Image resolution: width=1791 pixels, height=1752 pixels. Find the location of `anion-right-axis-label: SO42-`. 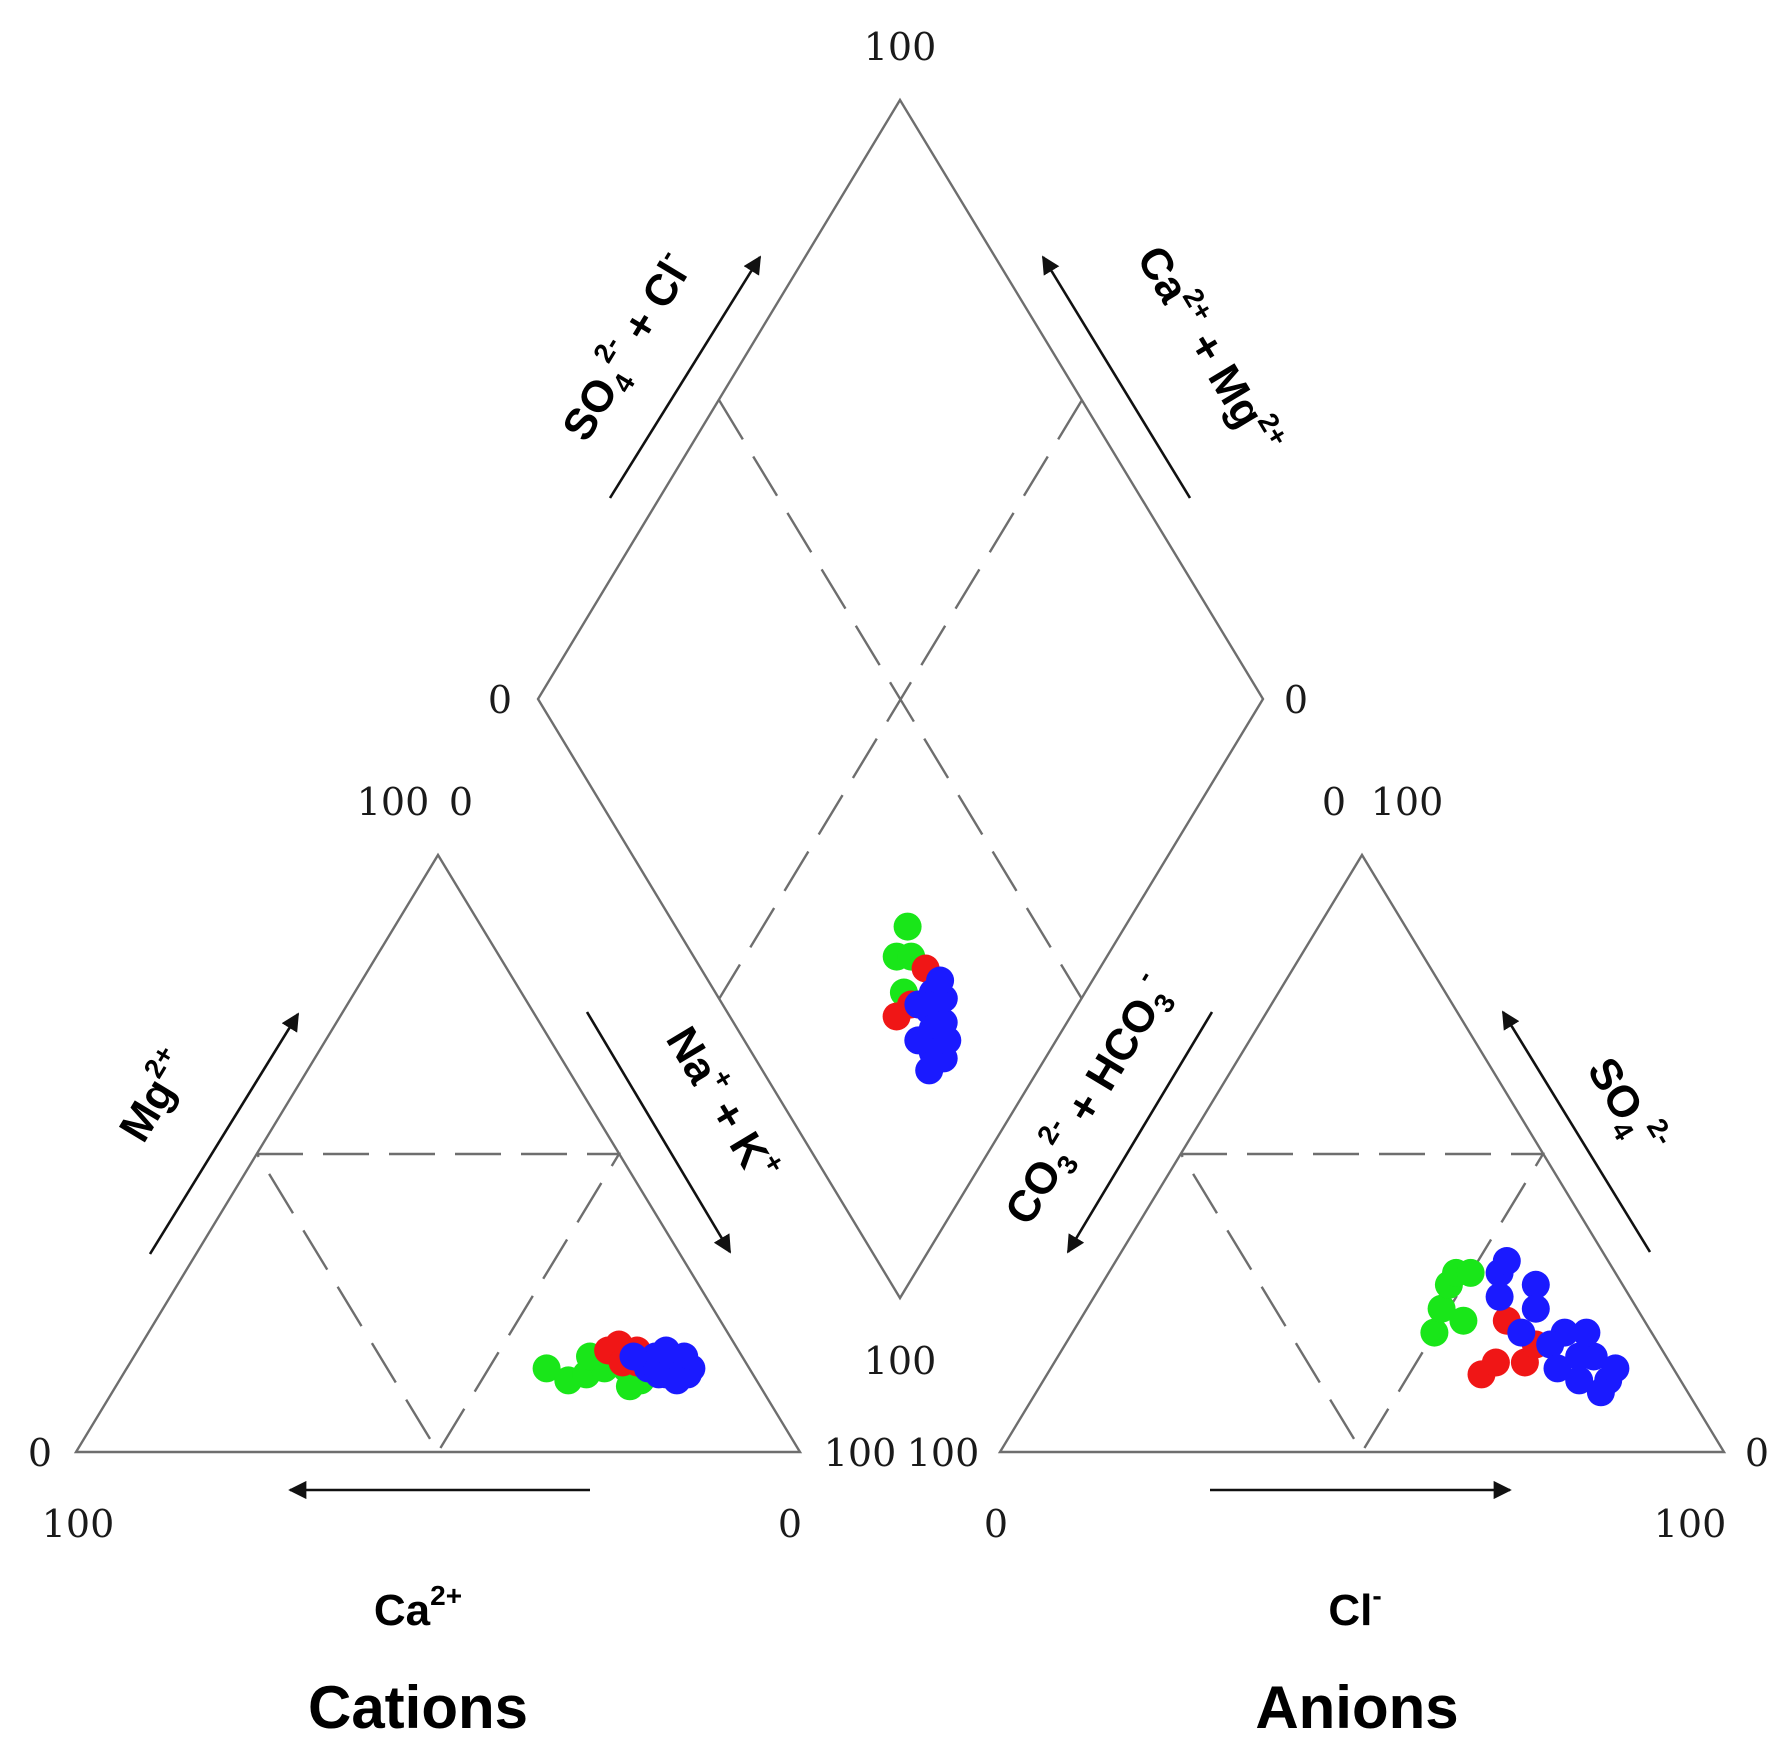

anion-right-axis-label: SO42- is located at coordinates (1626, 1106).